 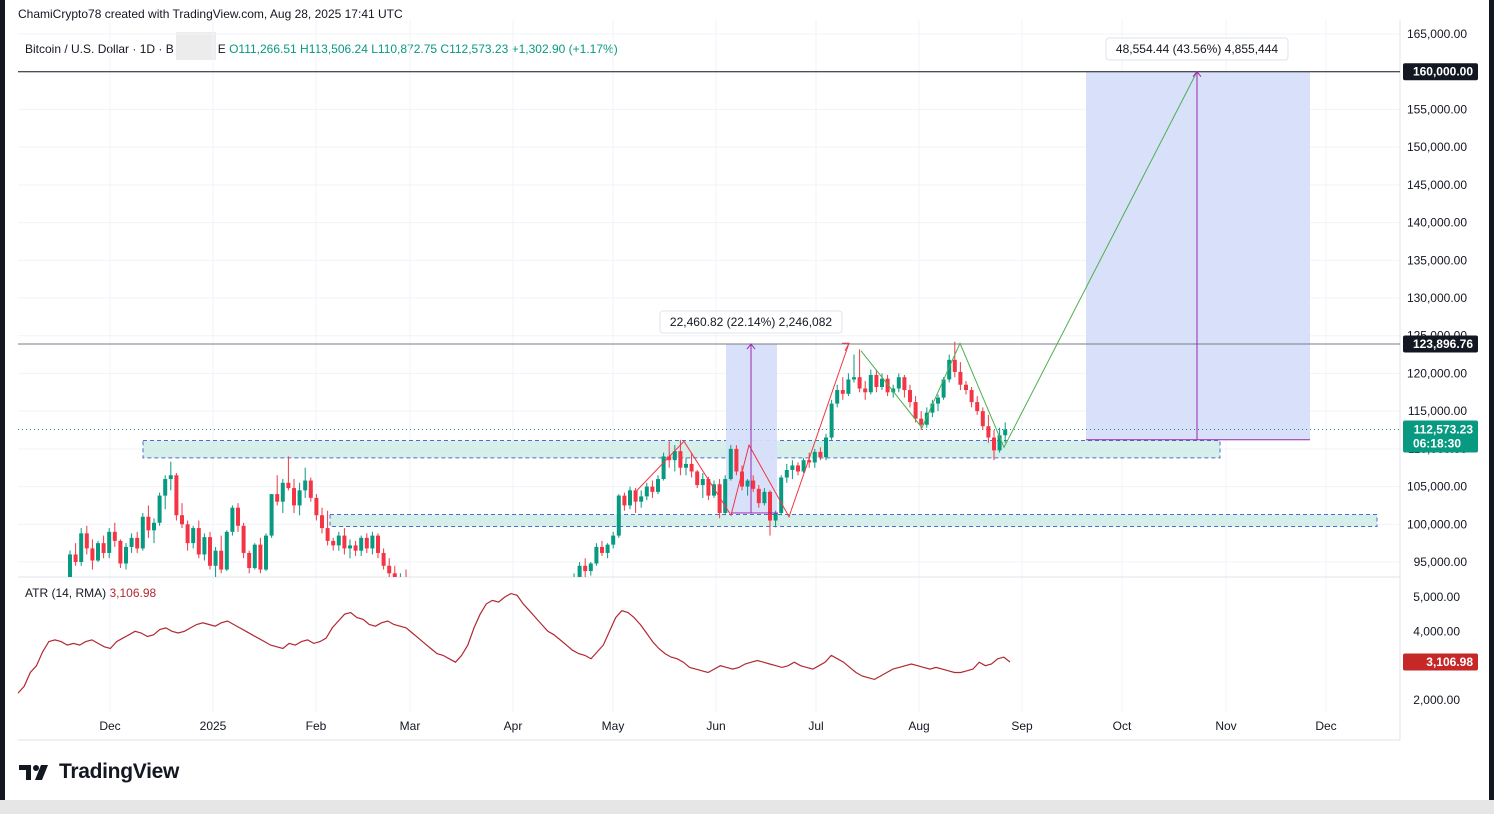 I want to click on time-tick-label: Mar, so click(x=410, y=726).